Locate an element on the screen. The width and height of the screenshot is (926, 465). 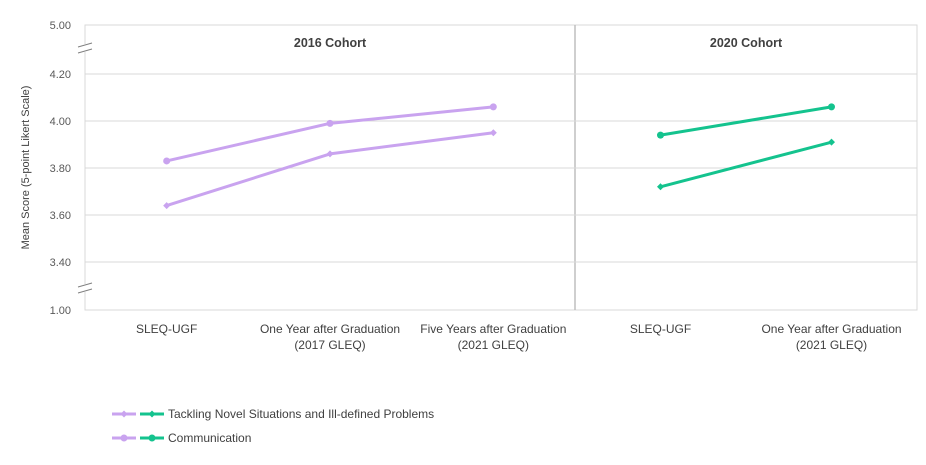
panel-title: 2016 Cohort is located at coordinates (330, 43).